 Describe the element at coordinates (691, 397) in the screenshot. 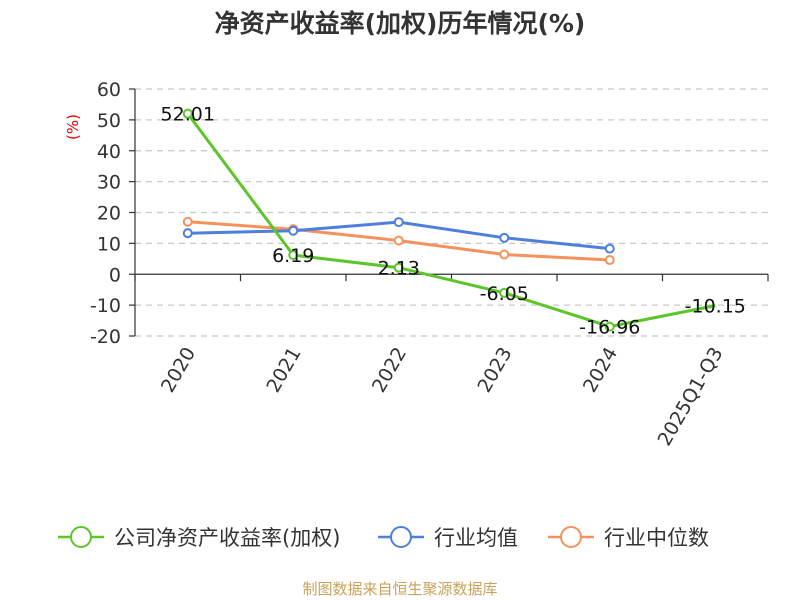

I see `x-tick-label: 2025Q1-Q3` at that location.